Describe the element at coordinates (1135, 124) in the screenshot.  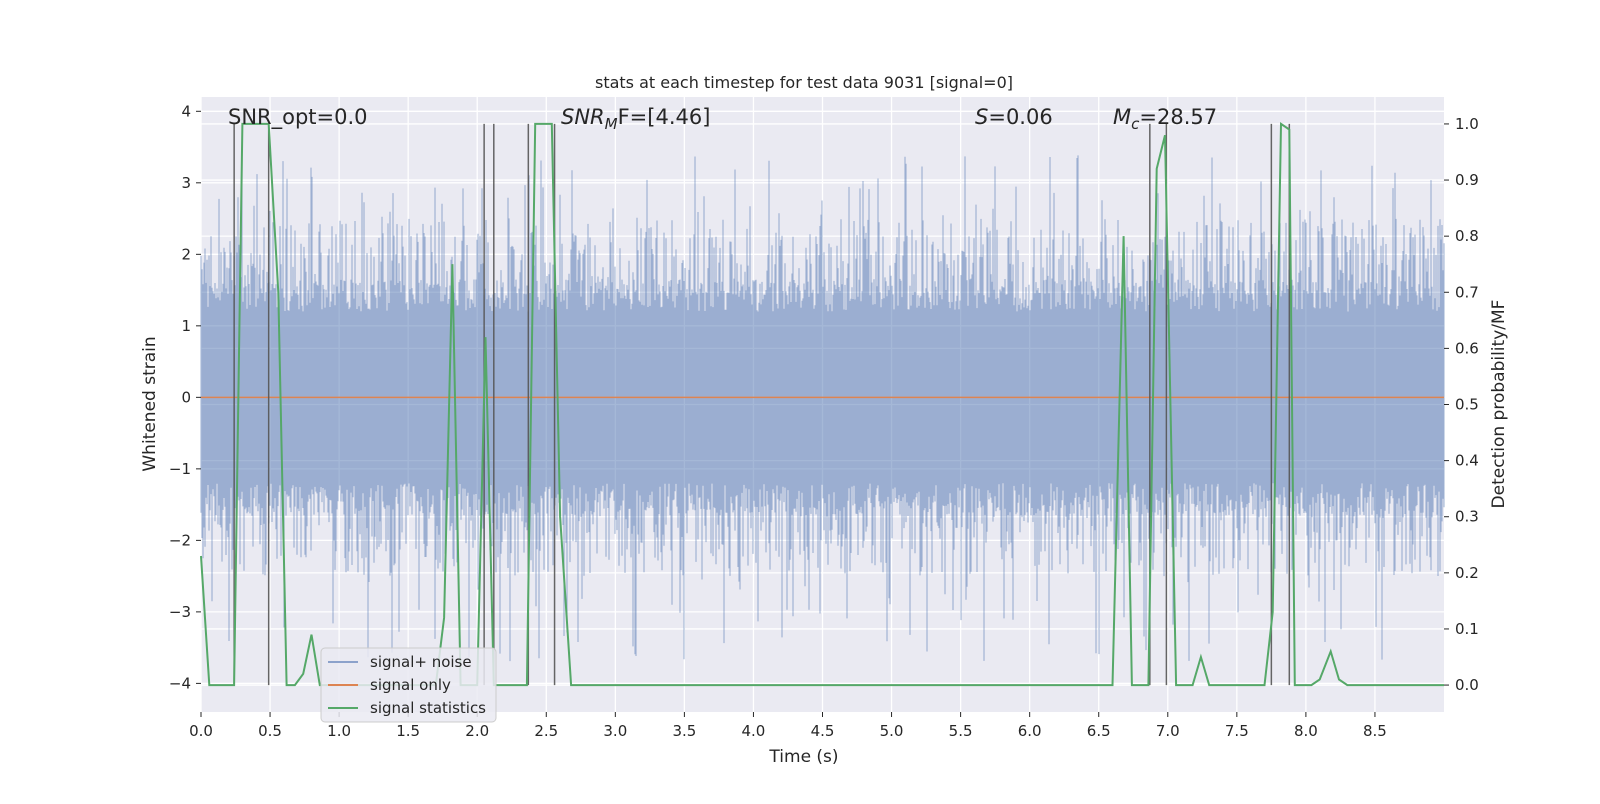
I see `mc-sub: c` at that location.